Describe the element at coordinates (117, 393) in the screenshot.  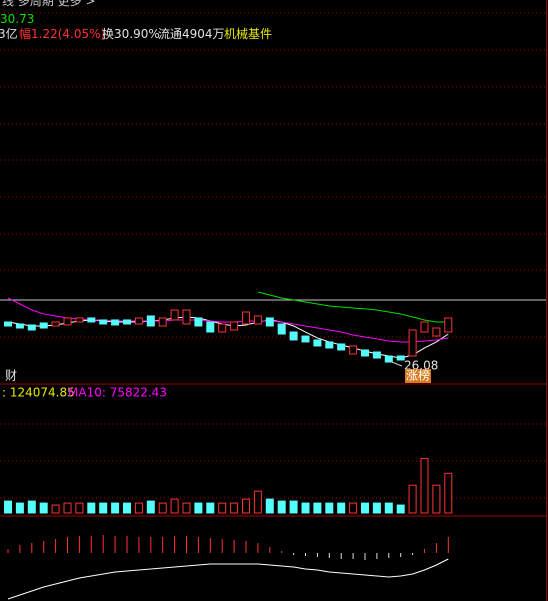
I see `vol-ma10-label: MA10: 75822.43` at that location.